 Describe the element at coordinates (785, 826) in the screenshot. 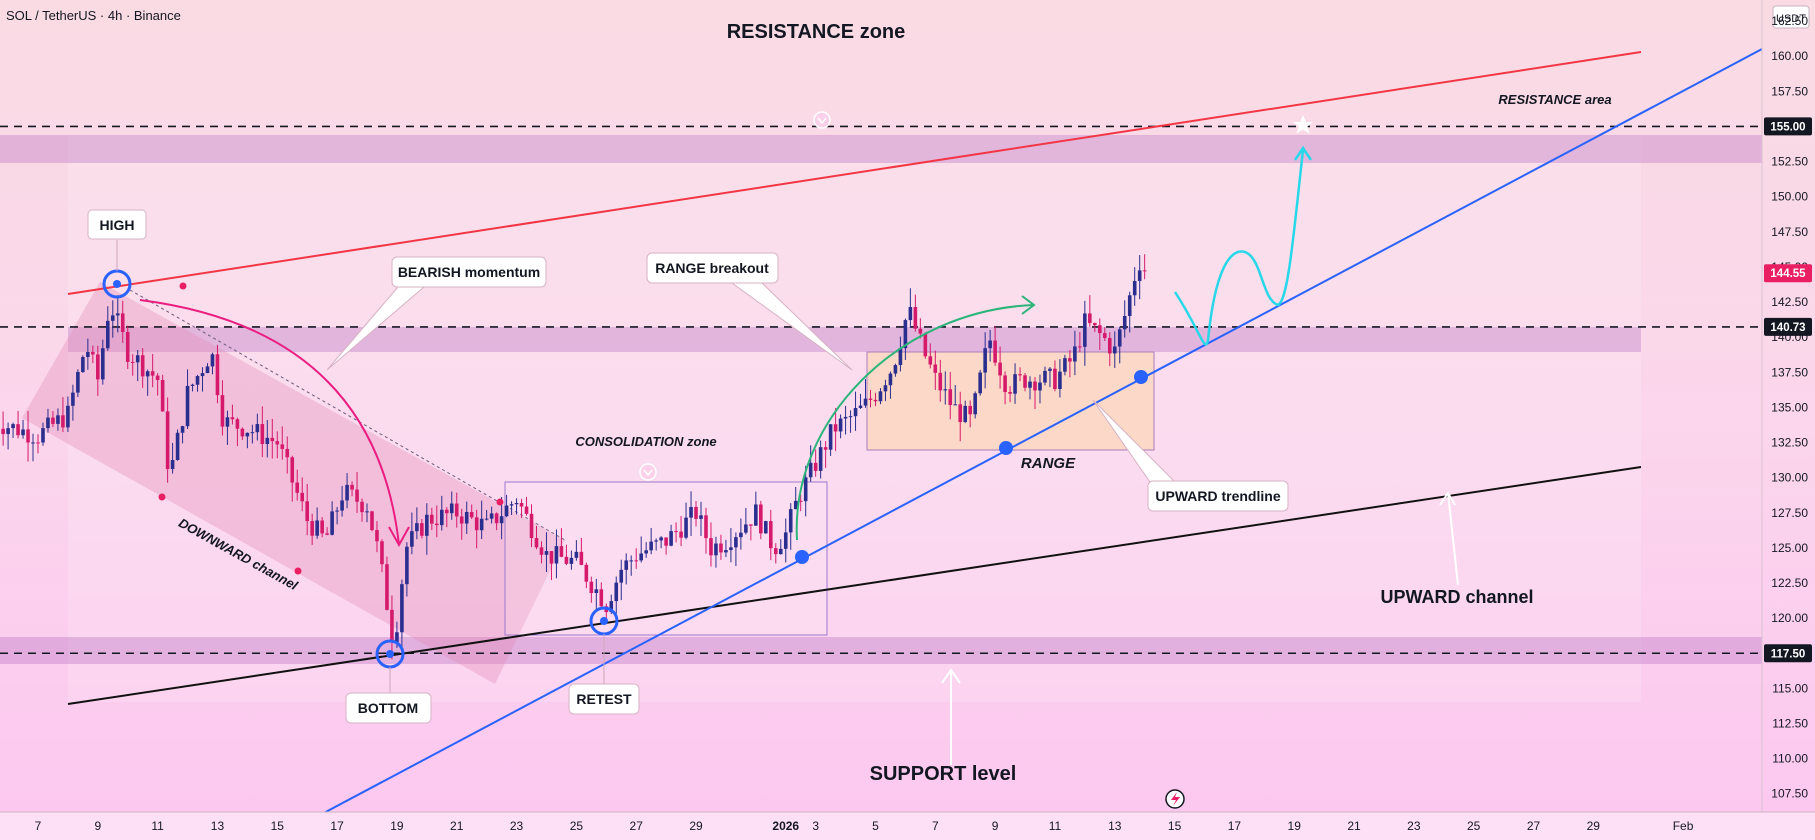

I see `time-tick-label: 2026` at that location.